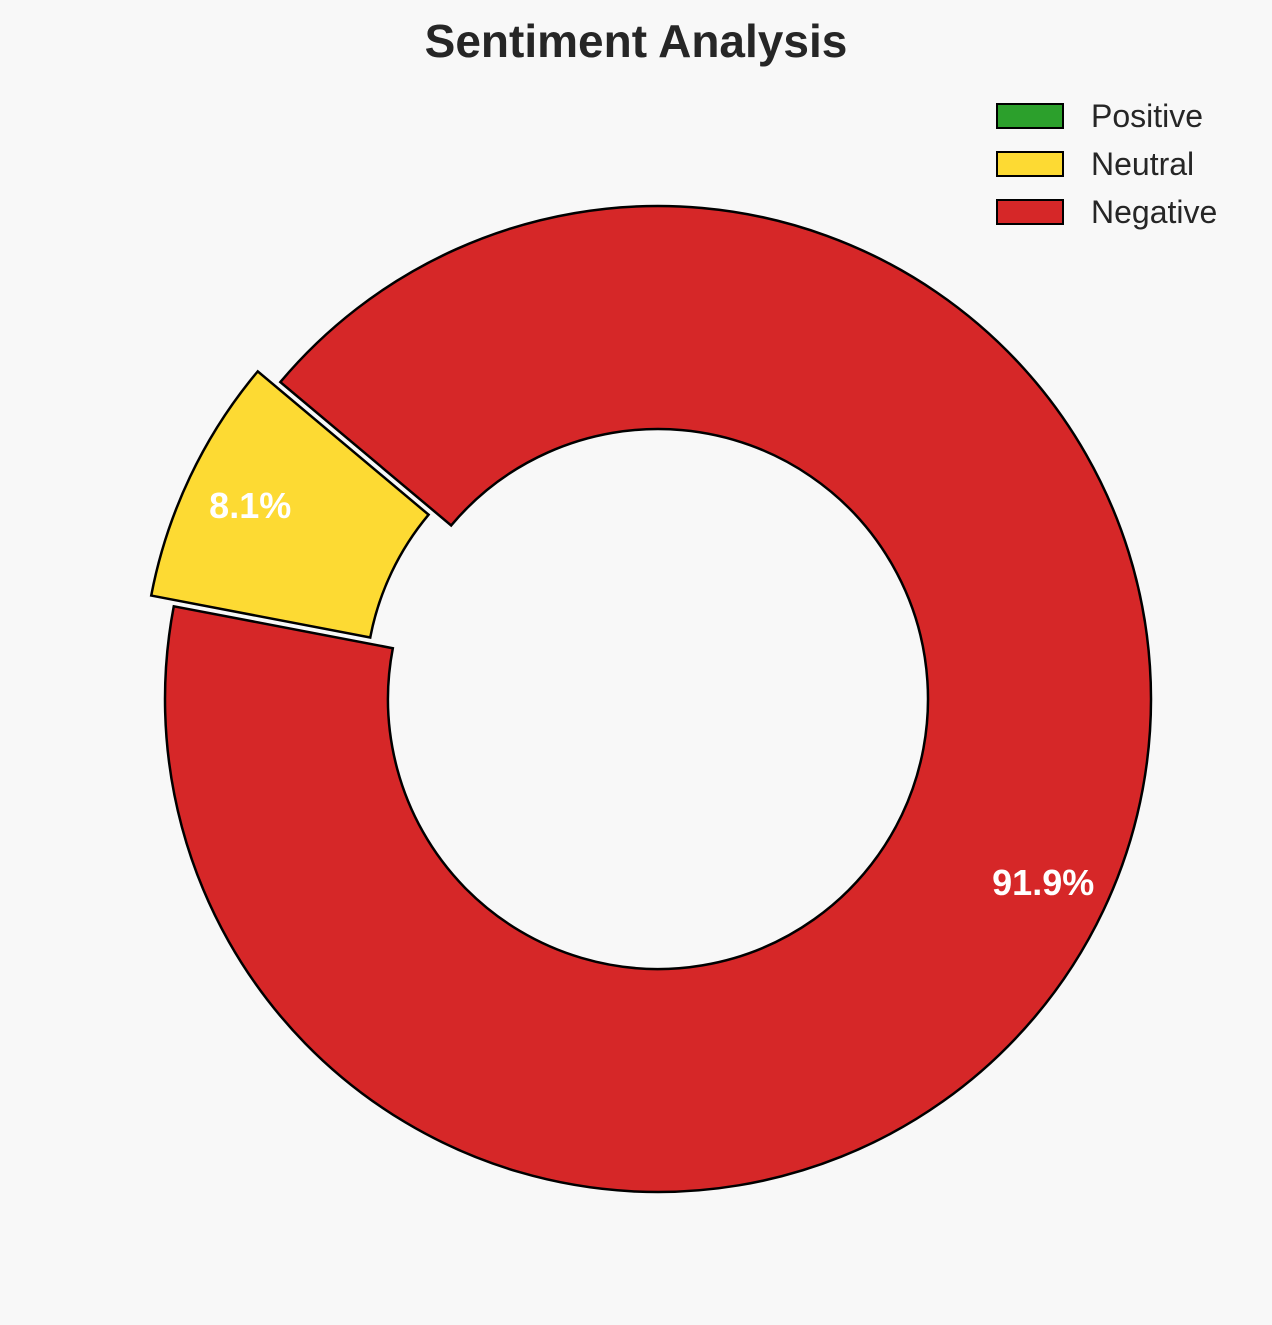 The width and height of the screenshot is (1272, 1325). I want to click on value-label-negative: 91.9%, so click(1043, 882).